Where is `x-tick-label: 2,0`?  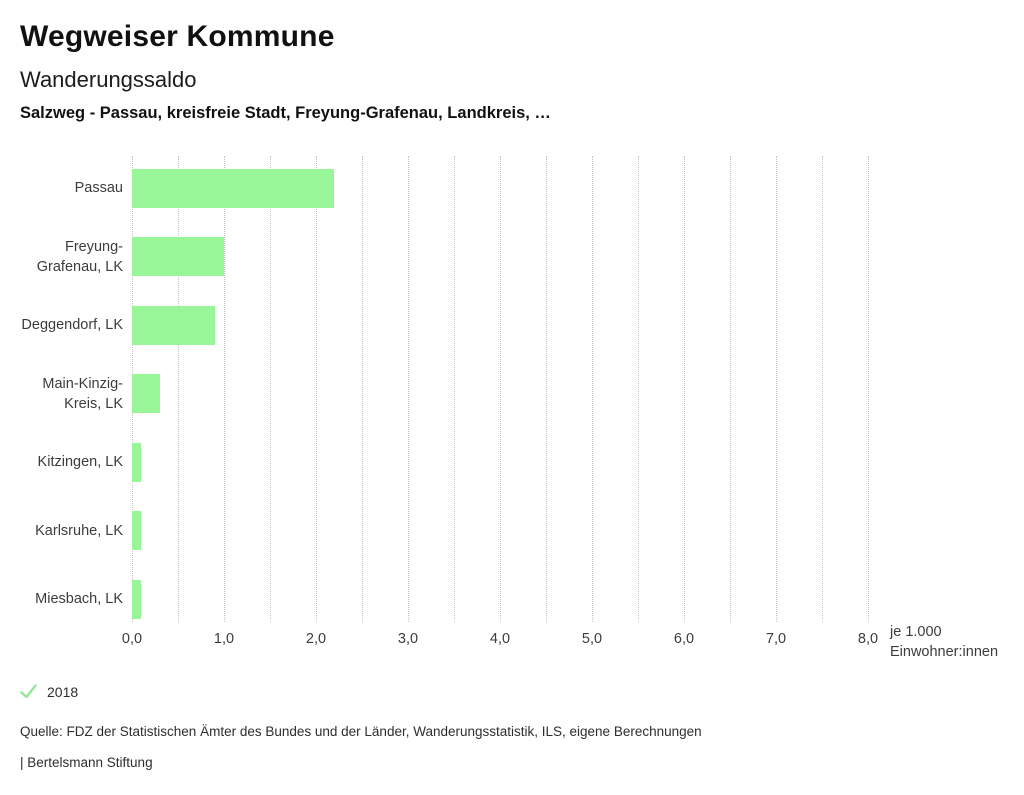
x-tick-label: 2,0 is located at coordinates (316, 639).